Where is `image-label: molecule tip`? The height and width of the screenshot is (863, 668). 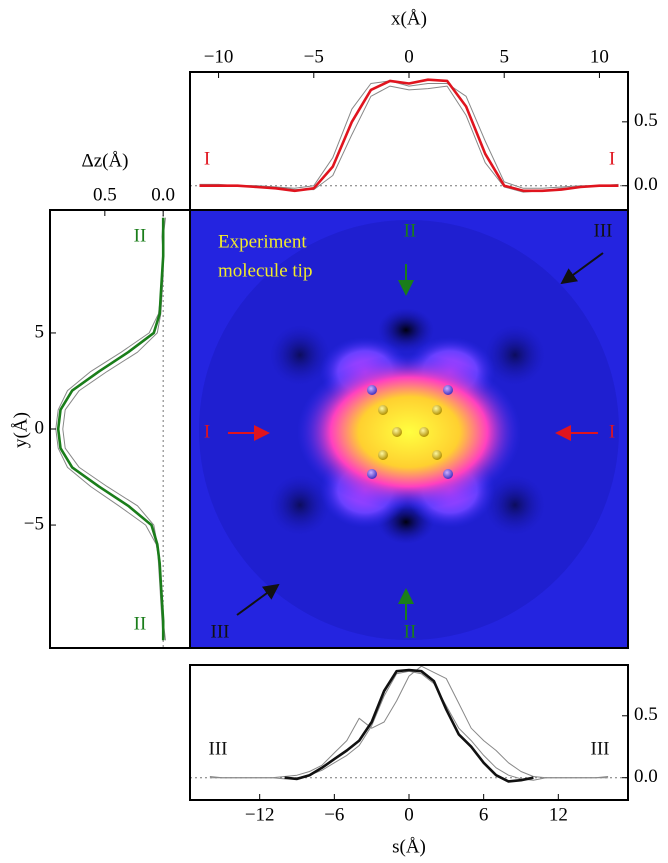 image-label: molecule tip is located at coordinates (265, 270).